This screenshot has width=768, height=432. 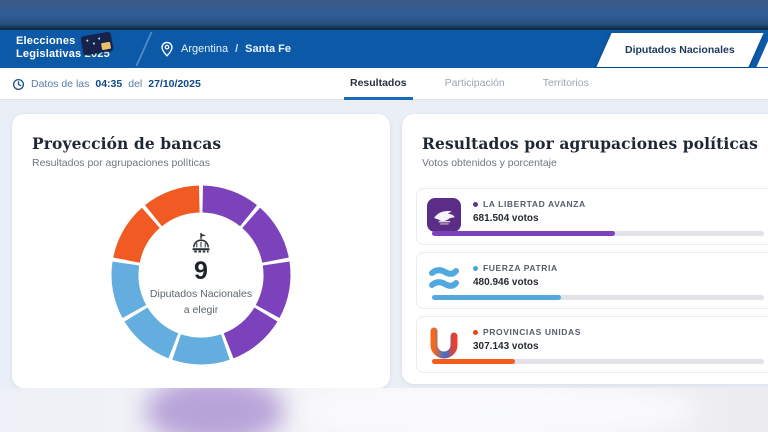 I want to click on capitol-icon, so click(x=201, y=243).